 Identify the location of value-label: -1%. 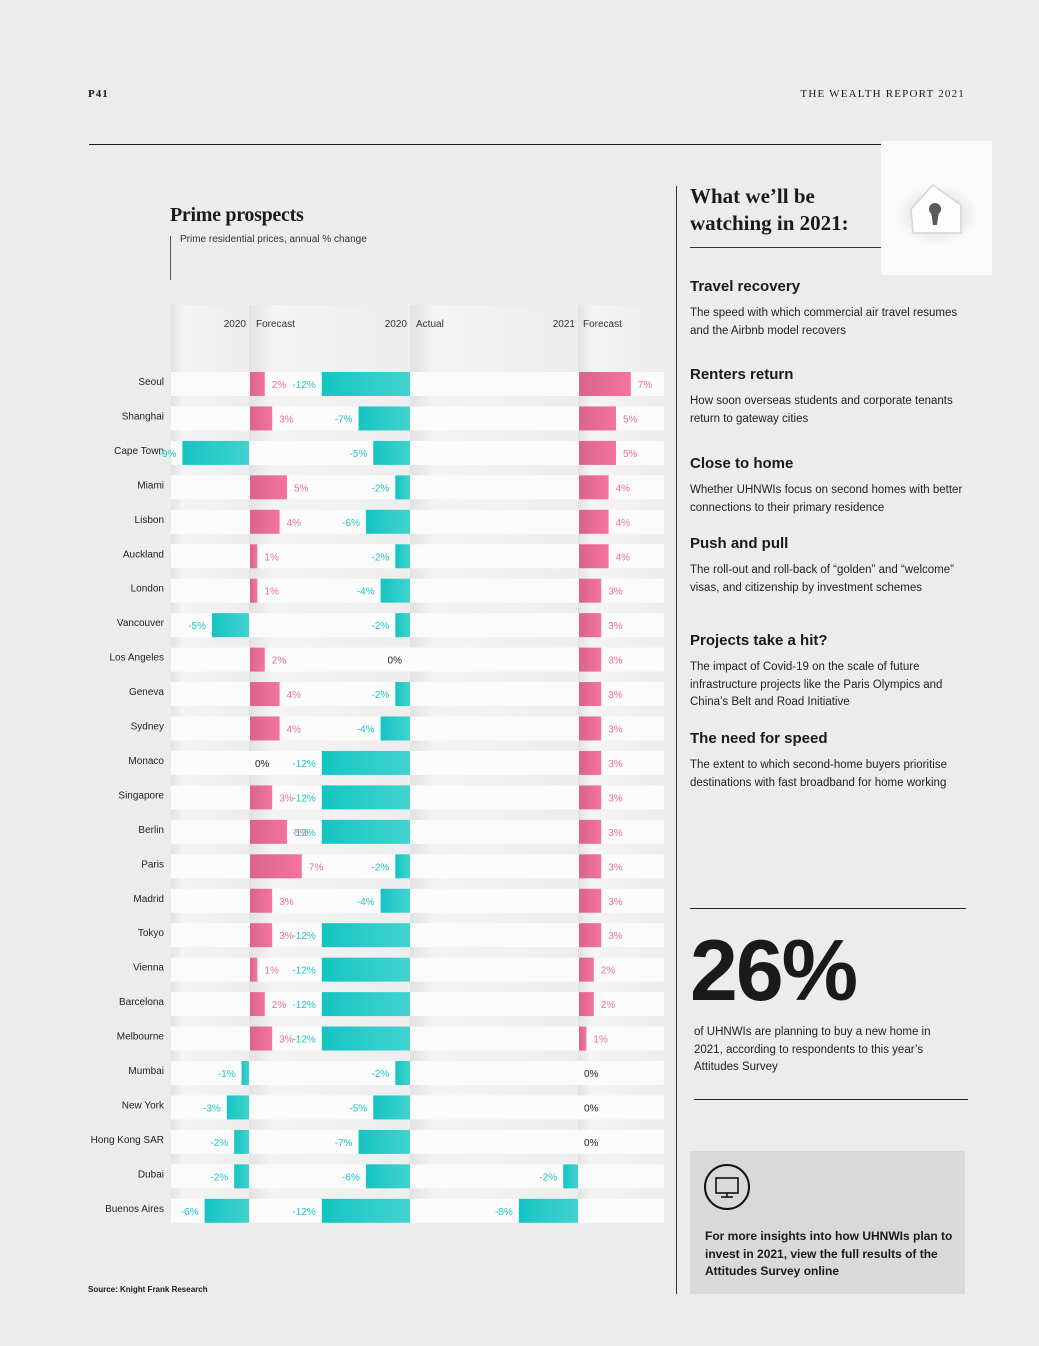
(227, 1074).